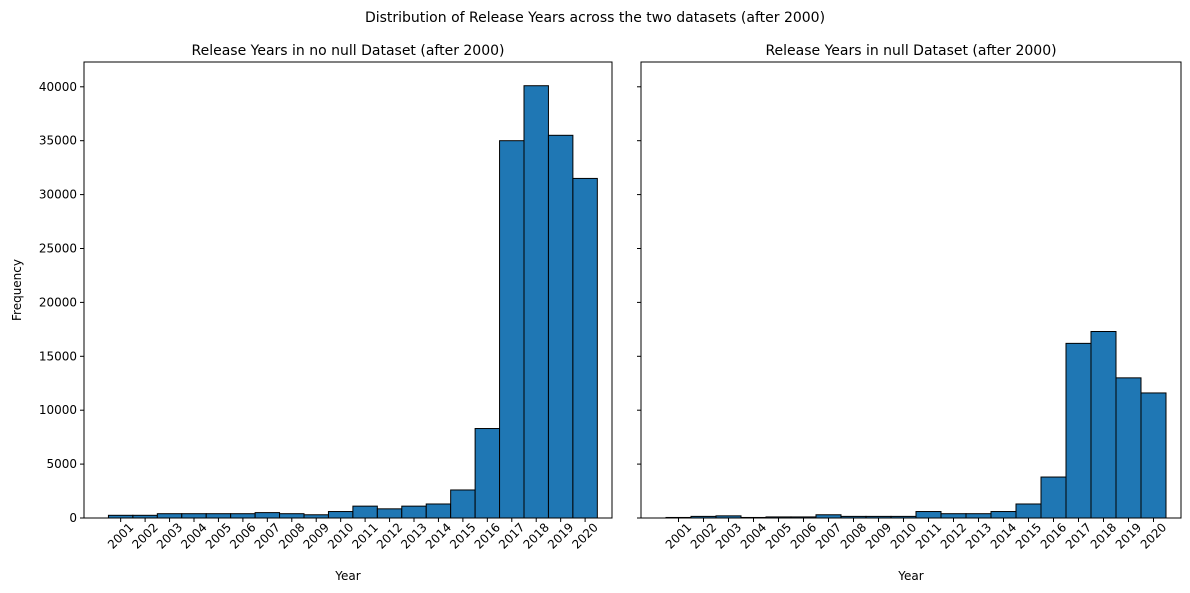 The image size is (1190, 593). Describe the element at coordinates (73, 518) in the screenshot. I see `y-tick-label: 0` at that location.